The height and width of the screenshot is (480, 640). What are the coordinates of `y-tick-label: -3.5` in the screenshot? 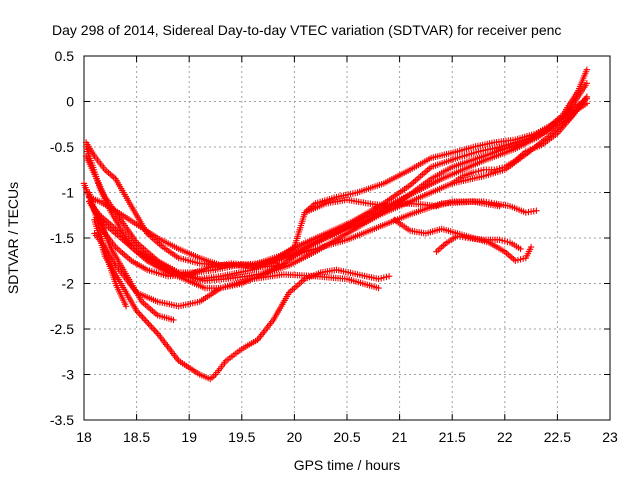 It's located at (62, 420).